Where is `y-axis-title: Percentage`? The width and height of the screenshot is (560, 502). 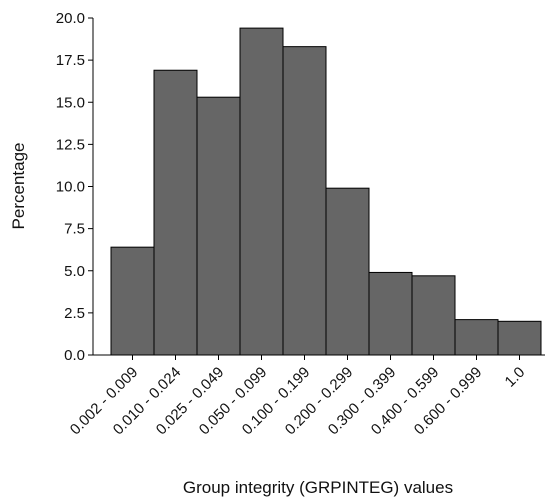 y-axis-title: Percentage is located at coordinates (18, 186).